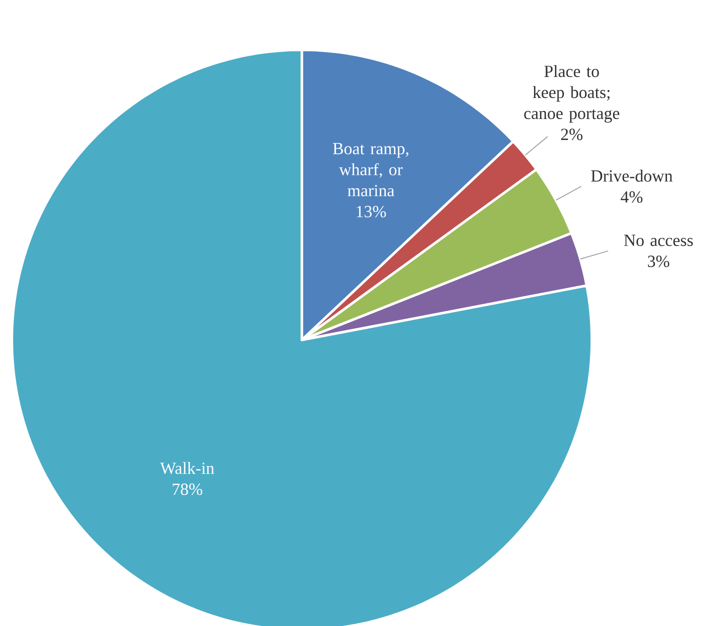 This screenshot has width=724, height=626. What do you see at coordinates (187, 468) in the screenshot?
I see `slice-label: Walk-in` at bounding box center [187, 468].